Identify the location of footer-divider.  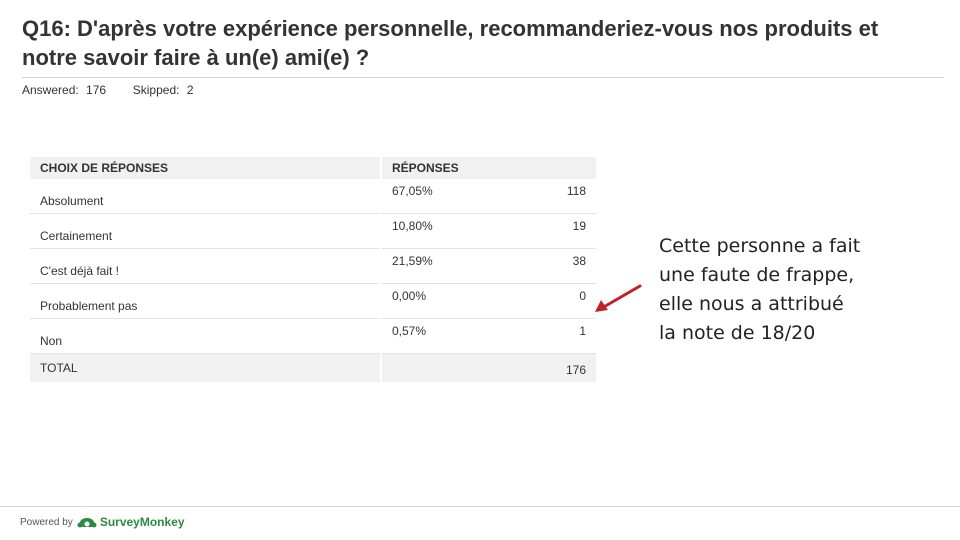
(480, 506).